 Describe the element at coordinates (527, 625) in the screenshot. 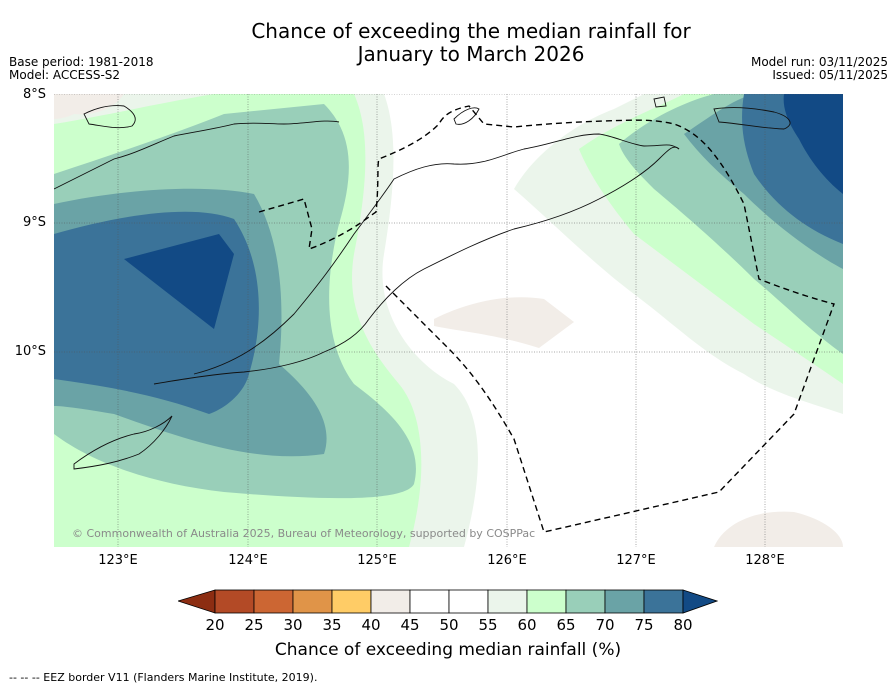

I see `colorbar-tick-60: 60` at that location.